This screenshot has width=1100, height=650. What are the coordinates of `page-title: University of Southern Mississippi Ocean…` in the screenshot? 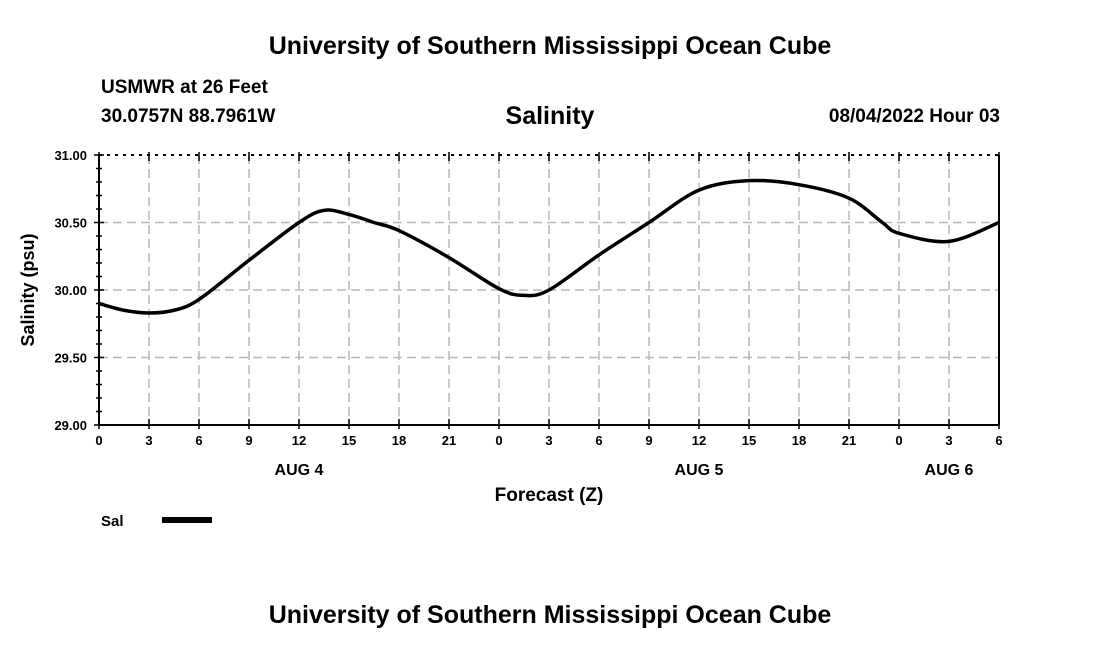 It's located at (550, 46).